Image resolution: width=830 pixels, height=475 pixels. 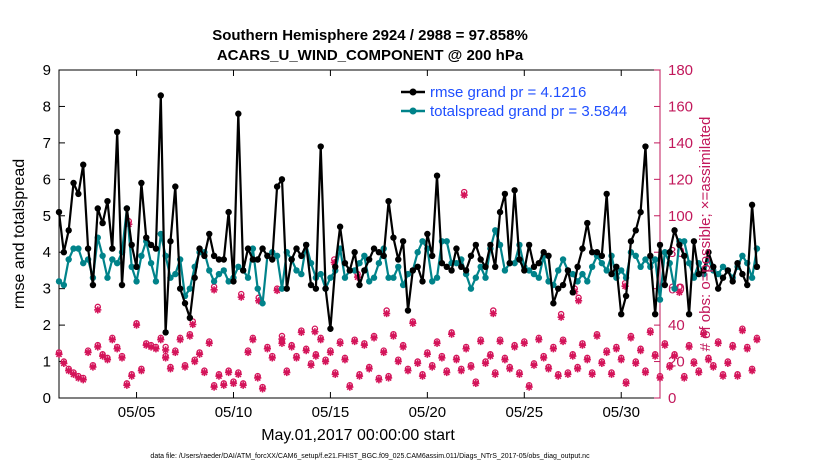 What do you see at coordinates (47, 325) in the screenshot?
I see `y-tick-label: 2` at bounding box center [47, 325].